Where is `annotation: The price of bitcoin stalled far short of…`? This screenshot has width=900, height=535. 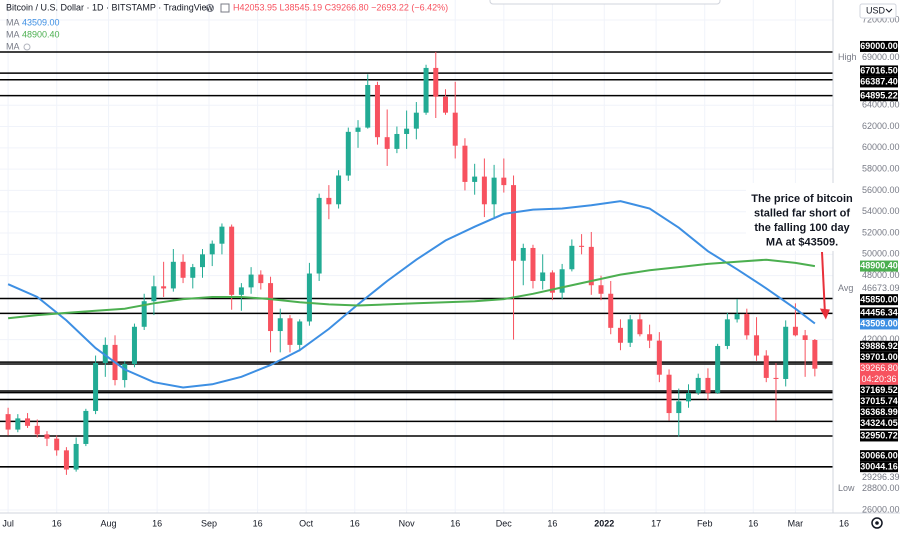
annotation: The price of bitcoin stalled far short of… is located at coordinates (802, 251).